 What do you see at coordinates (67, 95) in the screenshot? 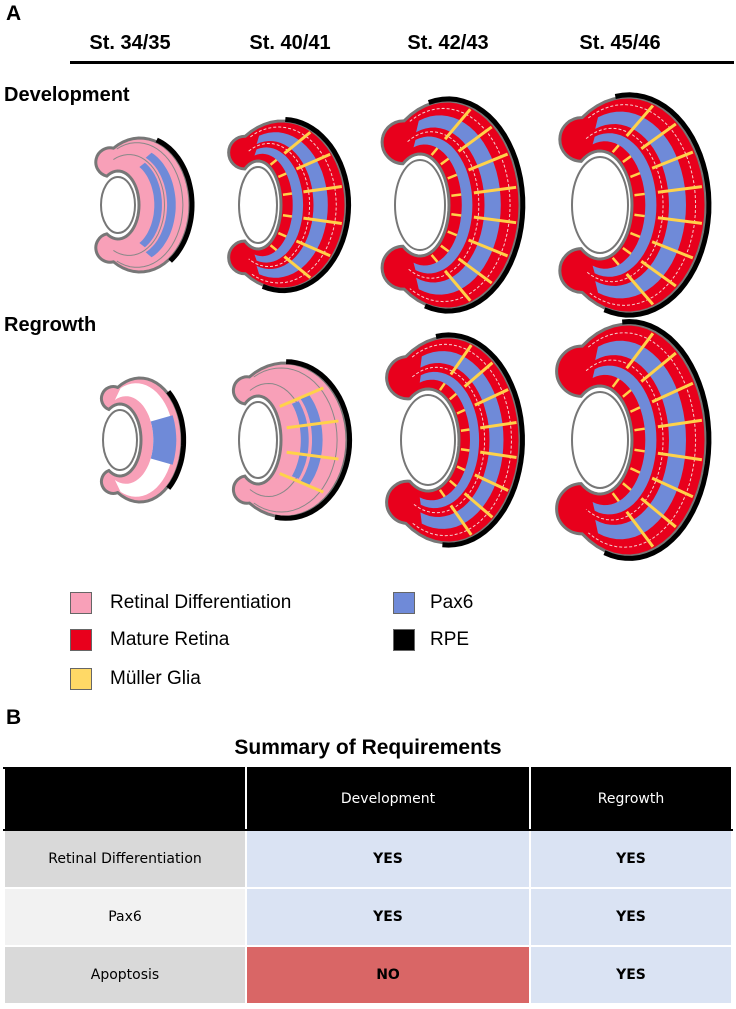
I see `row-label-development: Development` at bounding box center [67, 95].